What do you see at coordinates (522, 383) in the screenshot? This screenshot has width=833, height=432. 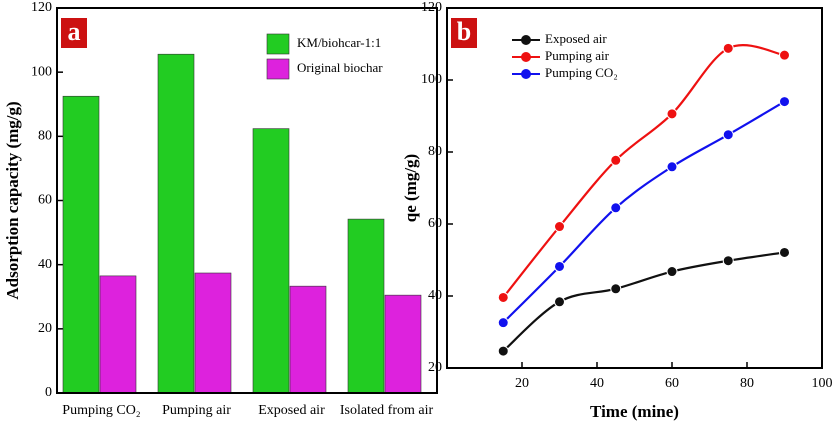 I see `x-tick-label: 20` at bounding box center [522, 383].